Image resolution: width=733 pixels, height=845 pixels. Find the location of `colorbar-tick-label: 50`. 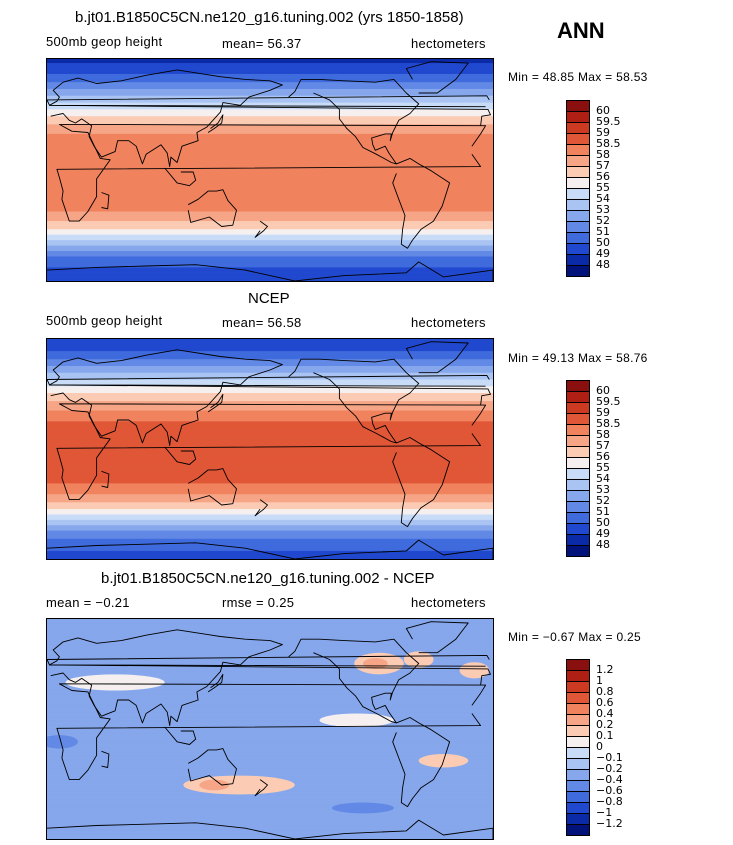

colorbar-tick-label: 50 is located at coordinates (603, 522).